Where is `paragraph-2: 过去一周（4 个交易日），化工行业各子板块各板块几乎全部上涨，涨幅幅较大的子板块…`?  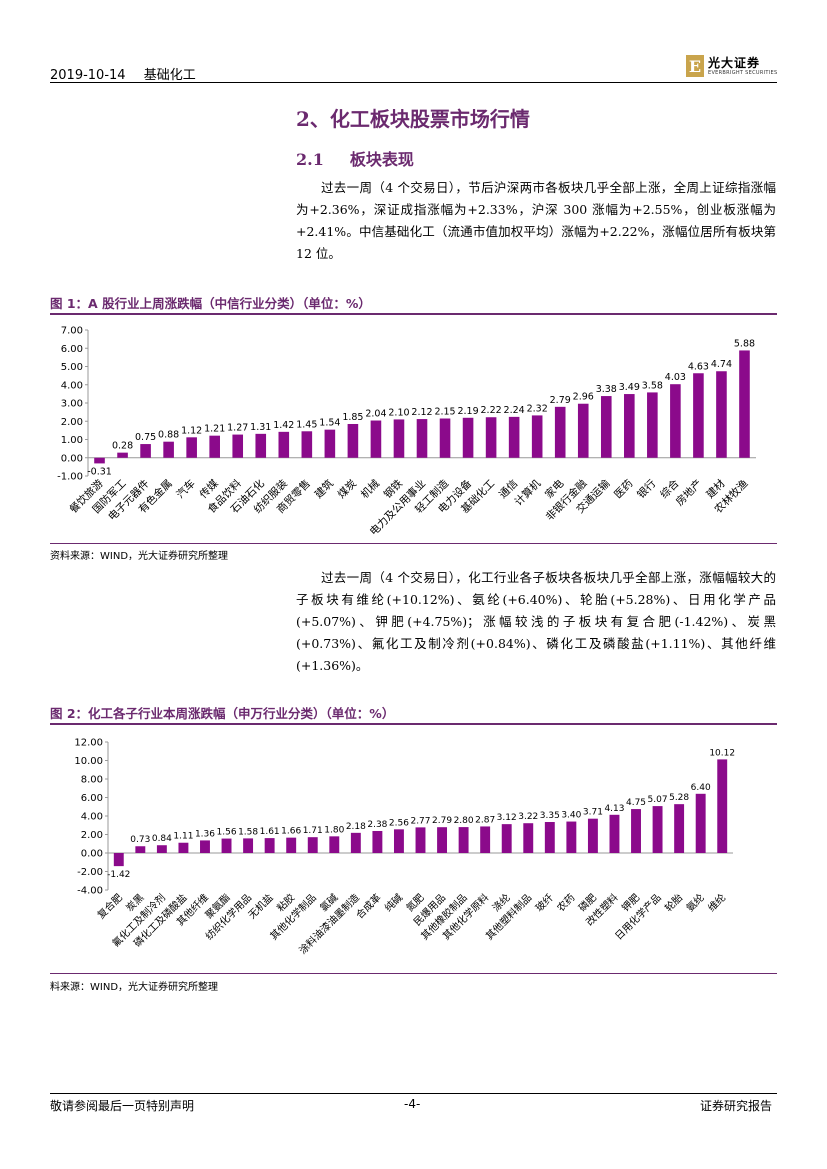
paragraph-2: 过去一周（4 个交易日），化工行业各子板块各板块几乎全部上涨，涨幅幅较大的子板块… is located at coordinates (536, 621).